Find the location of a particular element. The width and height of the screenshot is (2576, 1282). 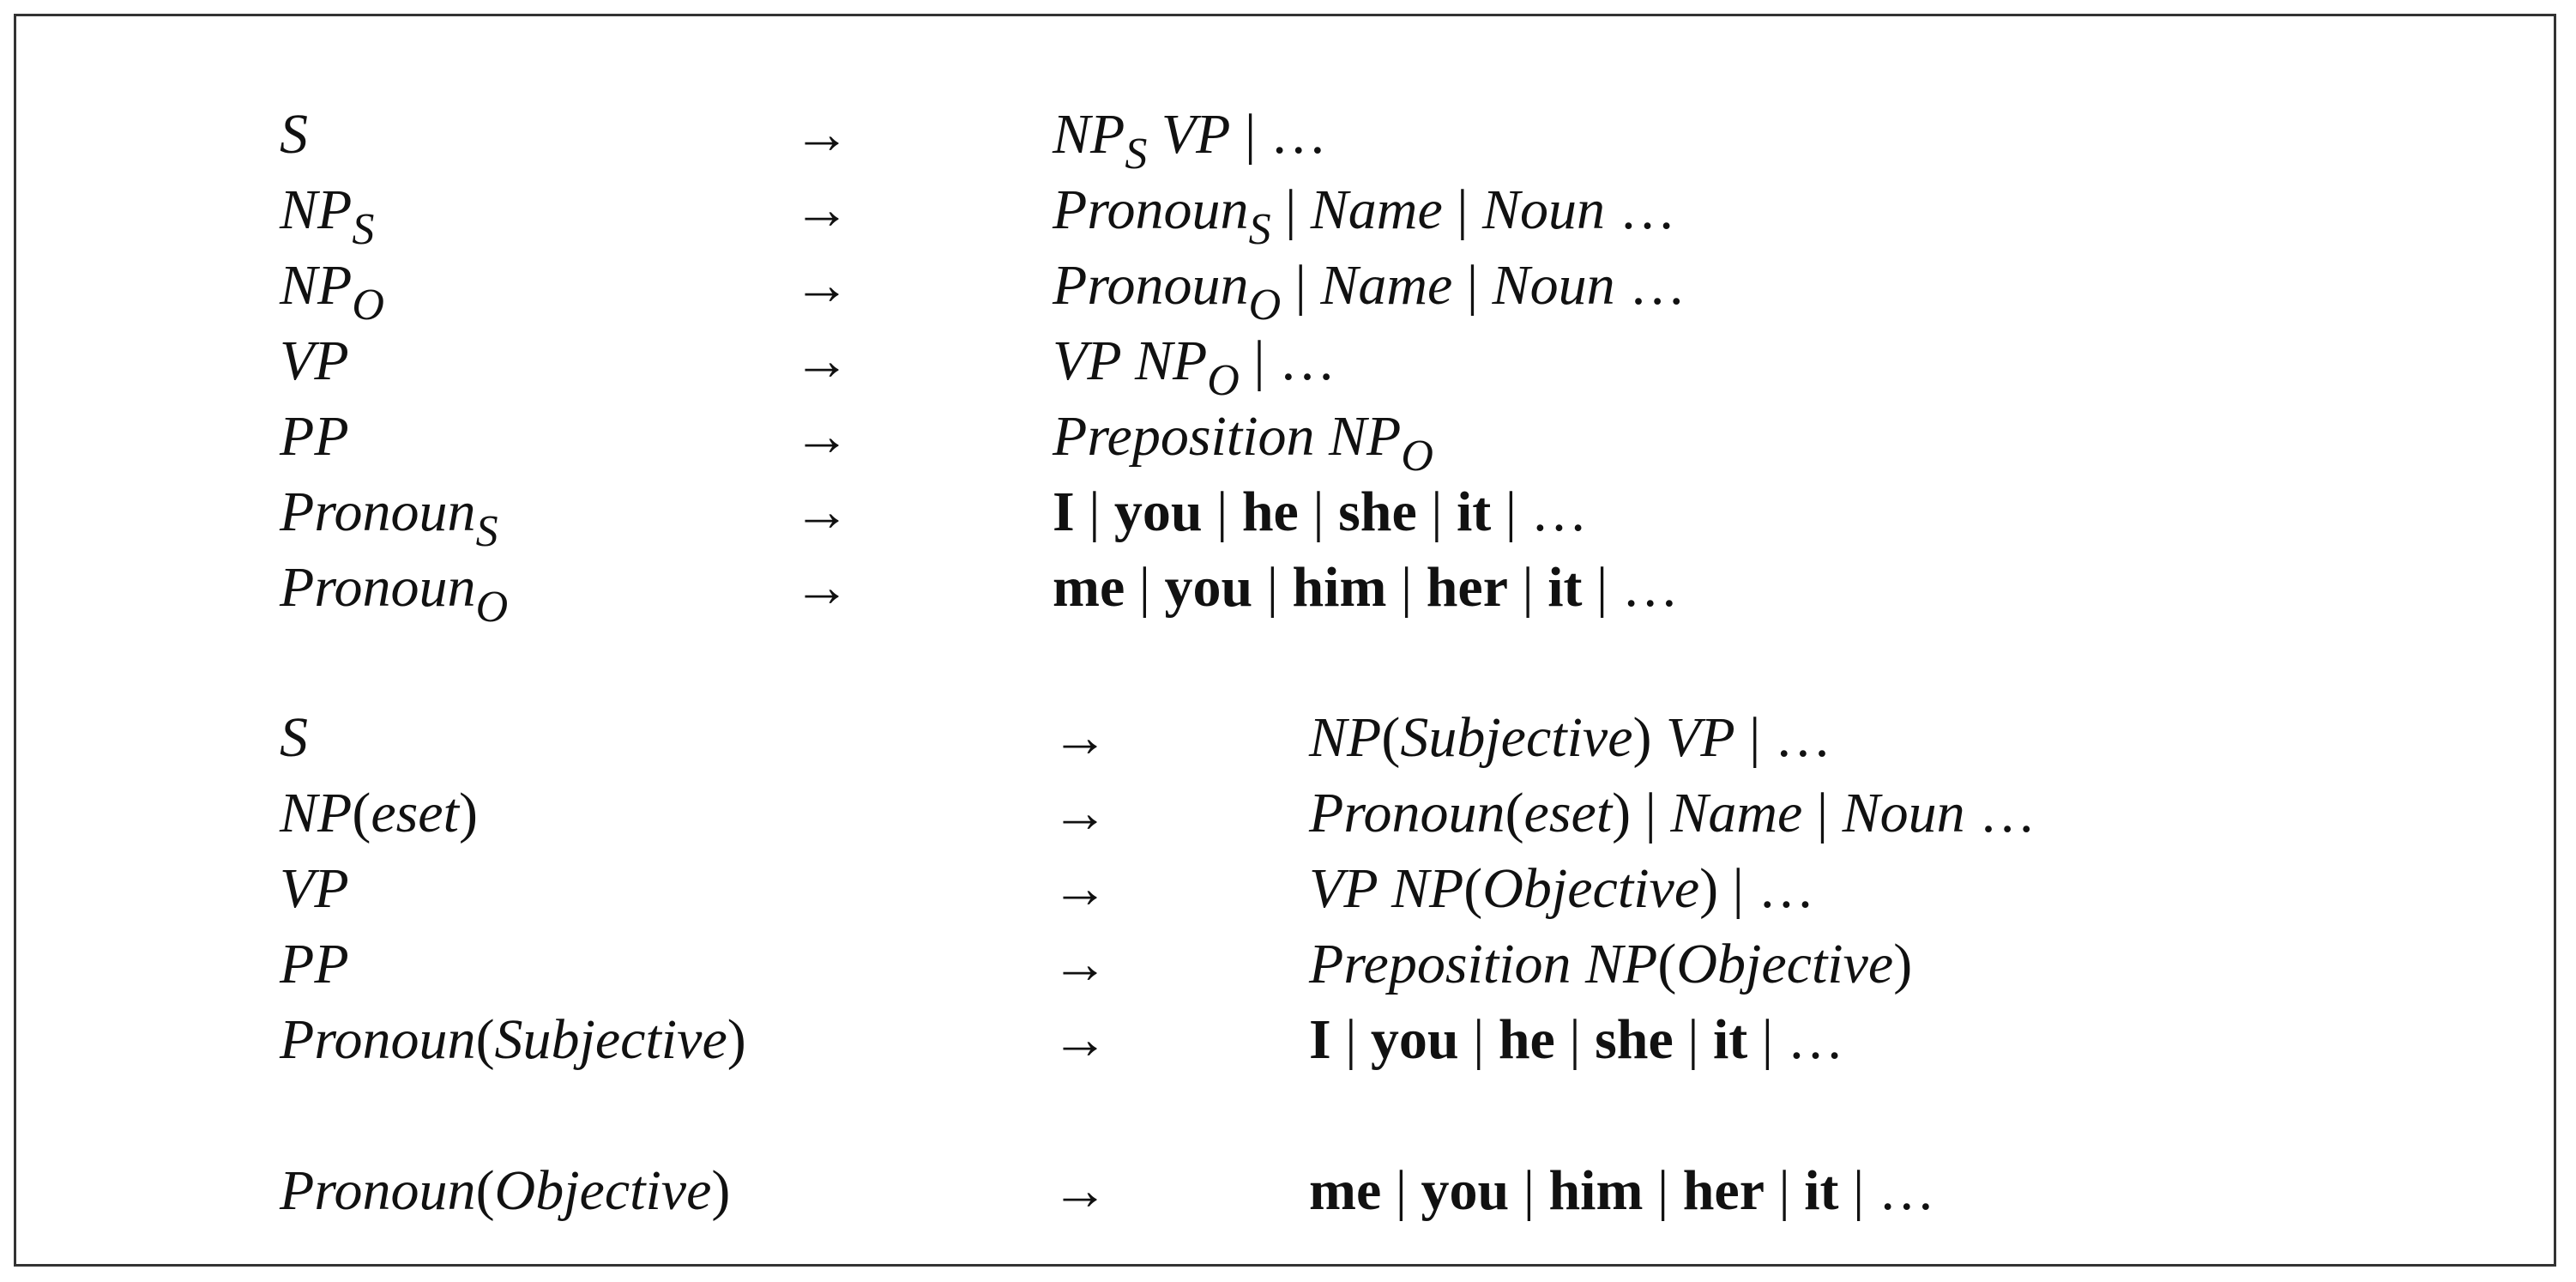

terminal-text: him is located at coordinates (1596, 1191).